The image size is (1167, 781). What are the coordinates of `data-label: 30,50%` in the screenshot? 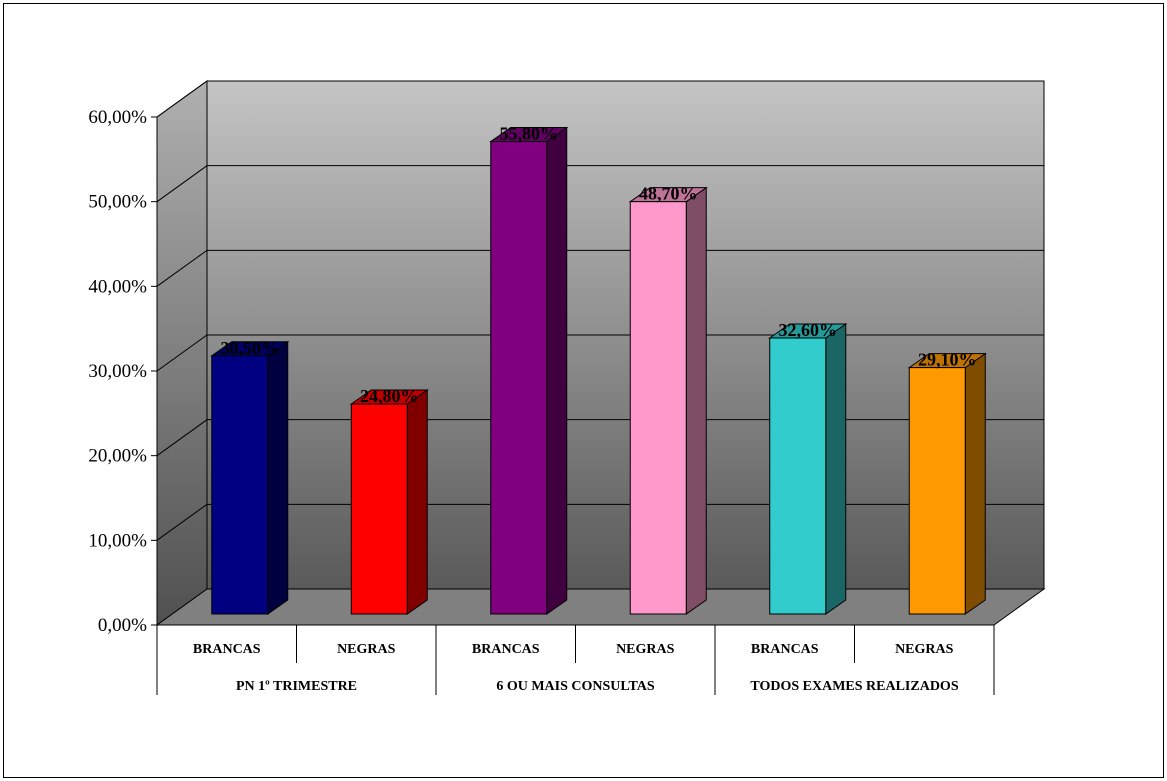 It's located at (250, 348).